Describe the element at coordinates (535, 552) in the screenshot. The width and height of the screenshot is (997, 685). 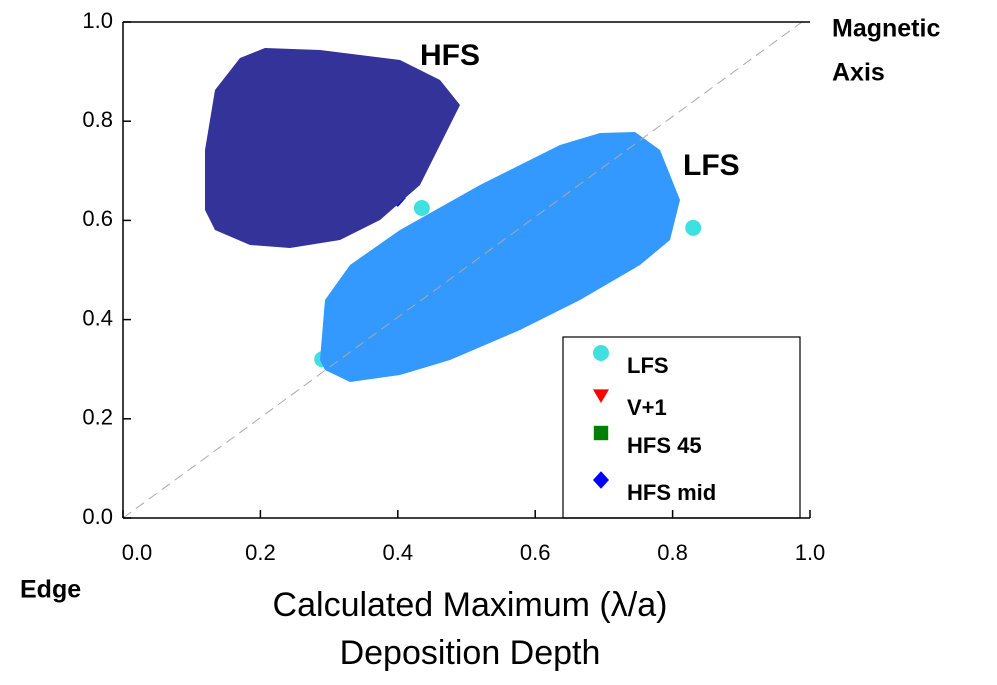
I see `x-tick-label: 0.6` at that location.